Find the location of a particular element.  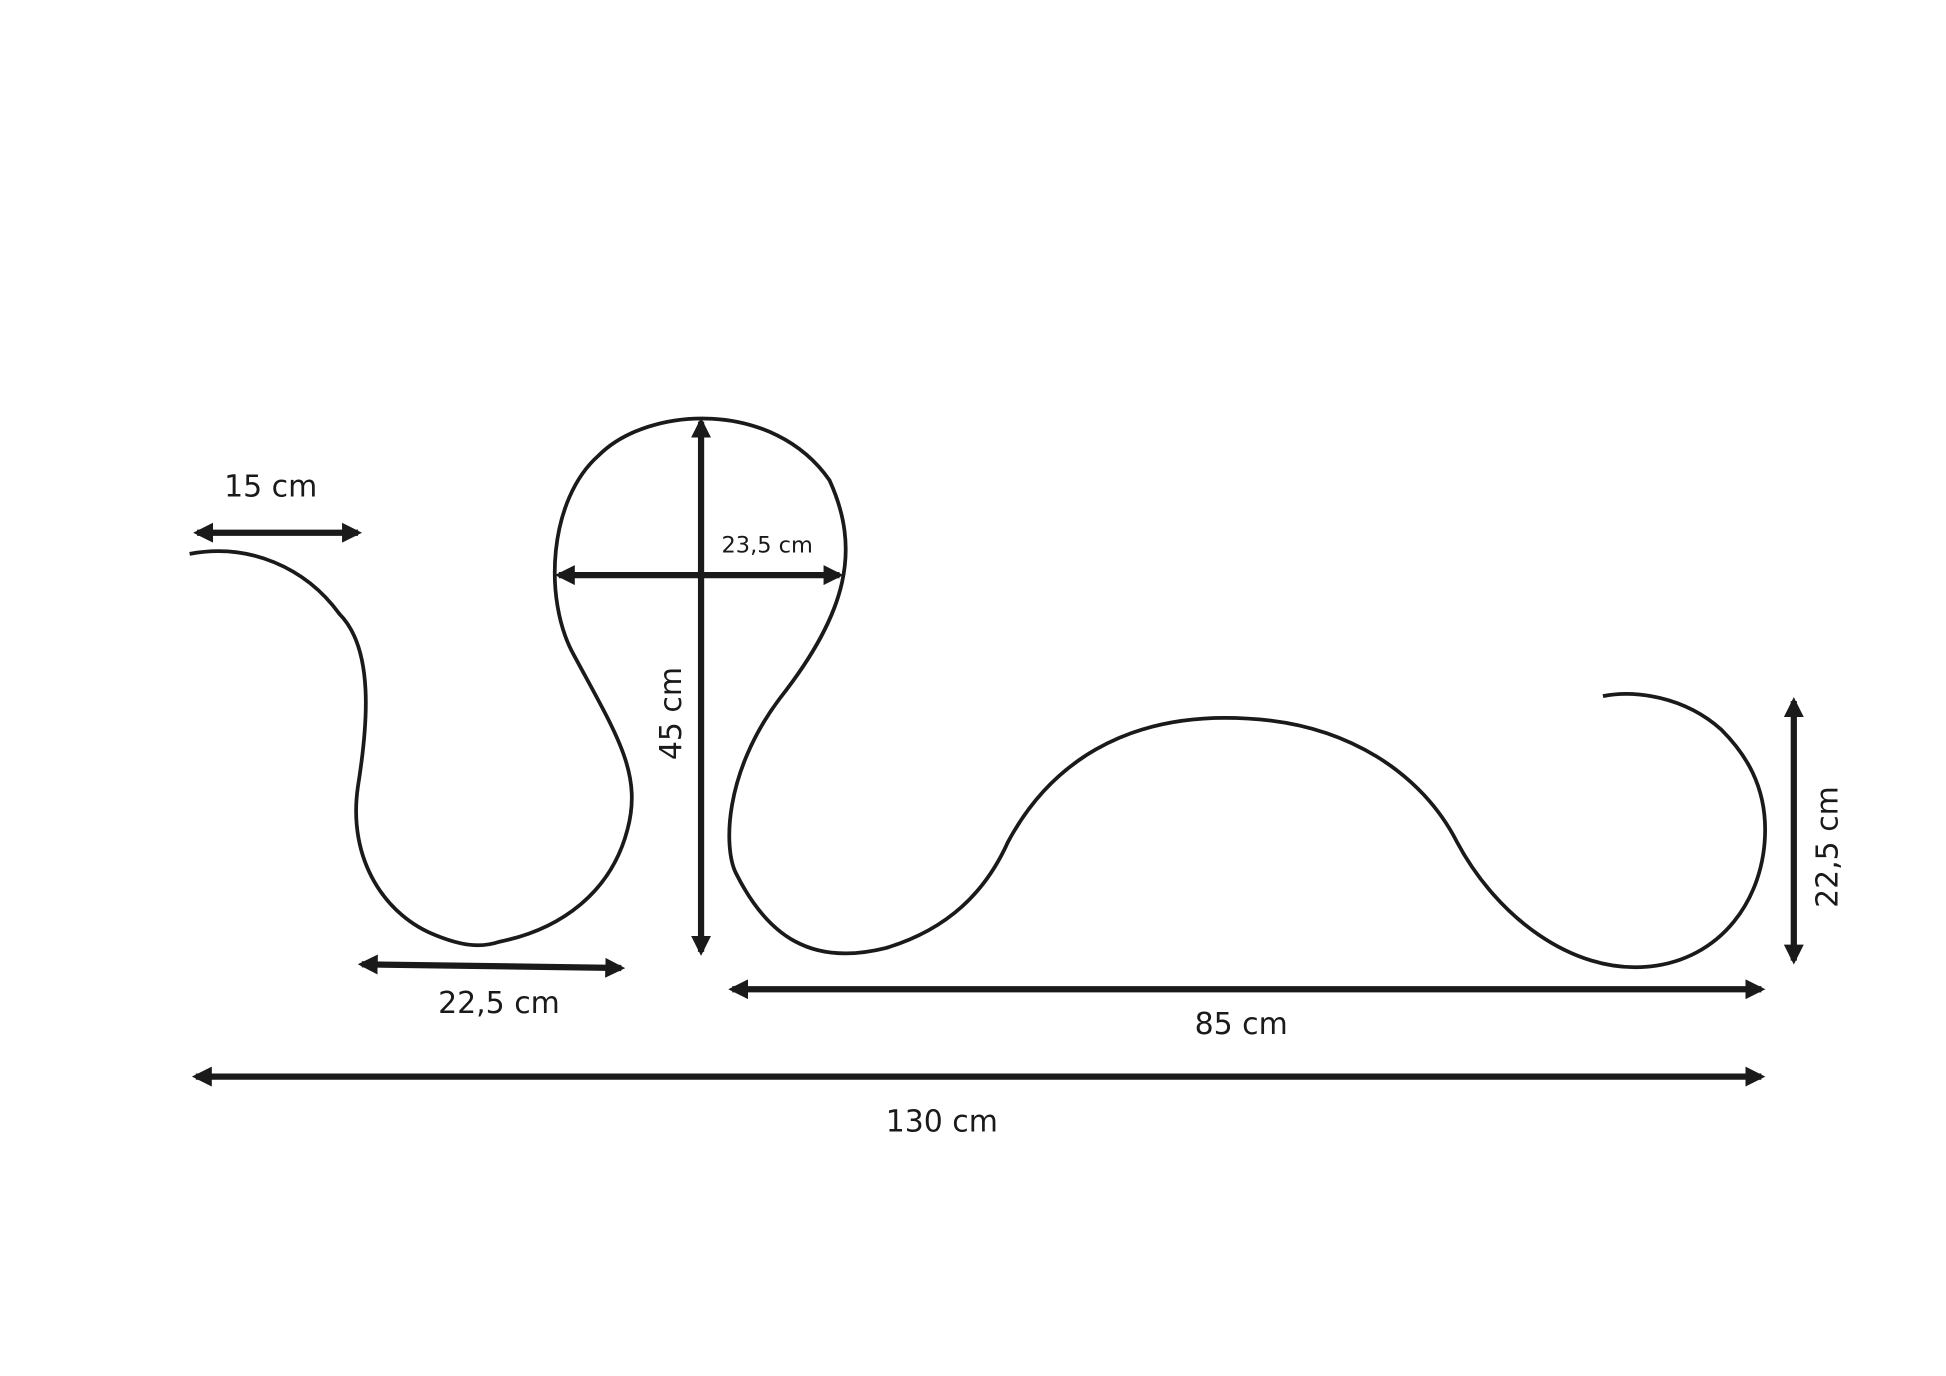

dimension-label-right-height: 22,5 cm is located at coordinates (1827, 847).